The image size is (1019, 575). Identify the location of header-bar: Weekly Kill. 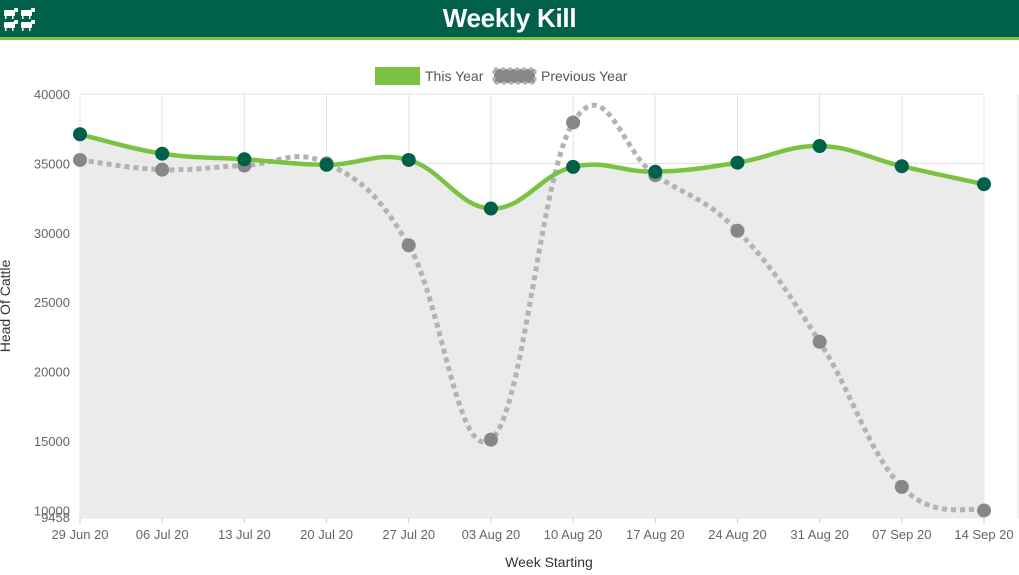
(509, 20).